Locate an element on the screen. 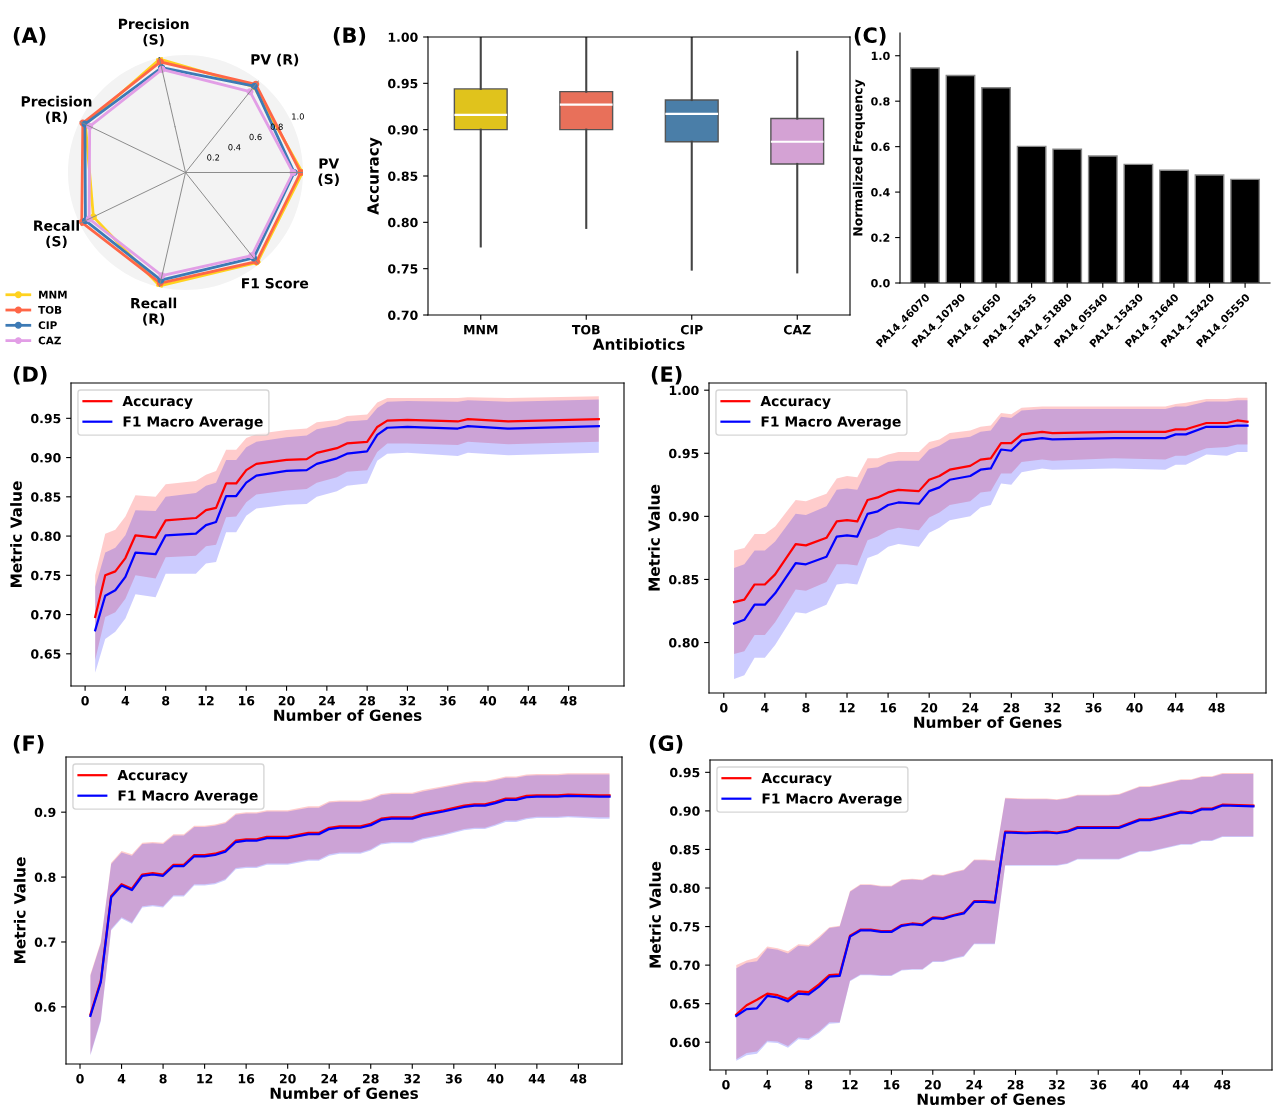 Image resolution: width=1276 pixels, height=1107 pixels. x-axis-title: Antibiotics is located at coordinates (638, 344).